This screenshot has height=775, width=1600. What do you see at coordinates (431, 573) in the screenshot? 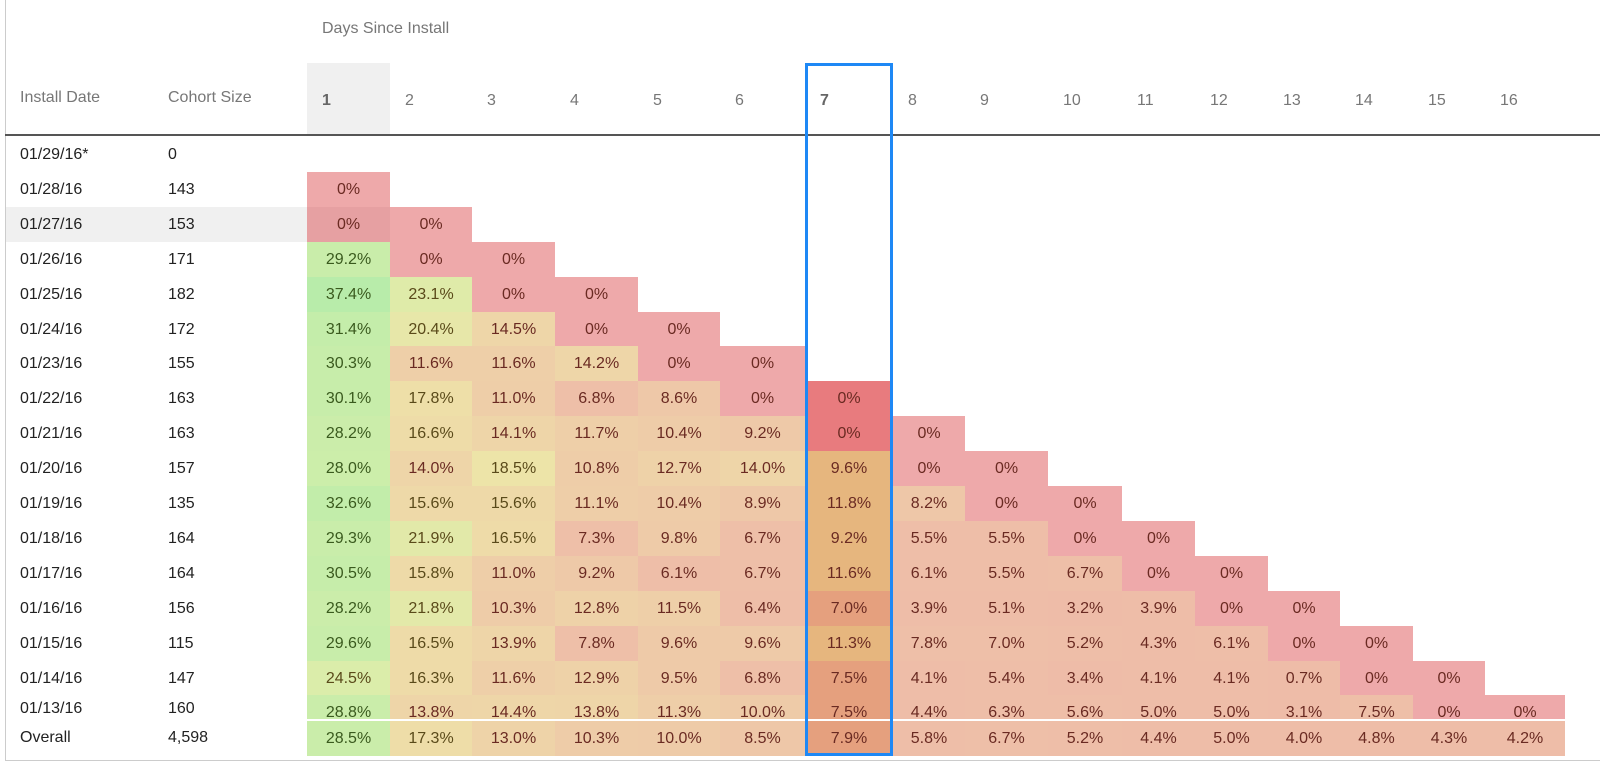
I see `retention-cell: 15.8%` at bounding box center [431, 573].